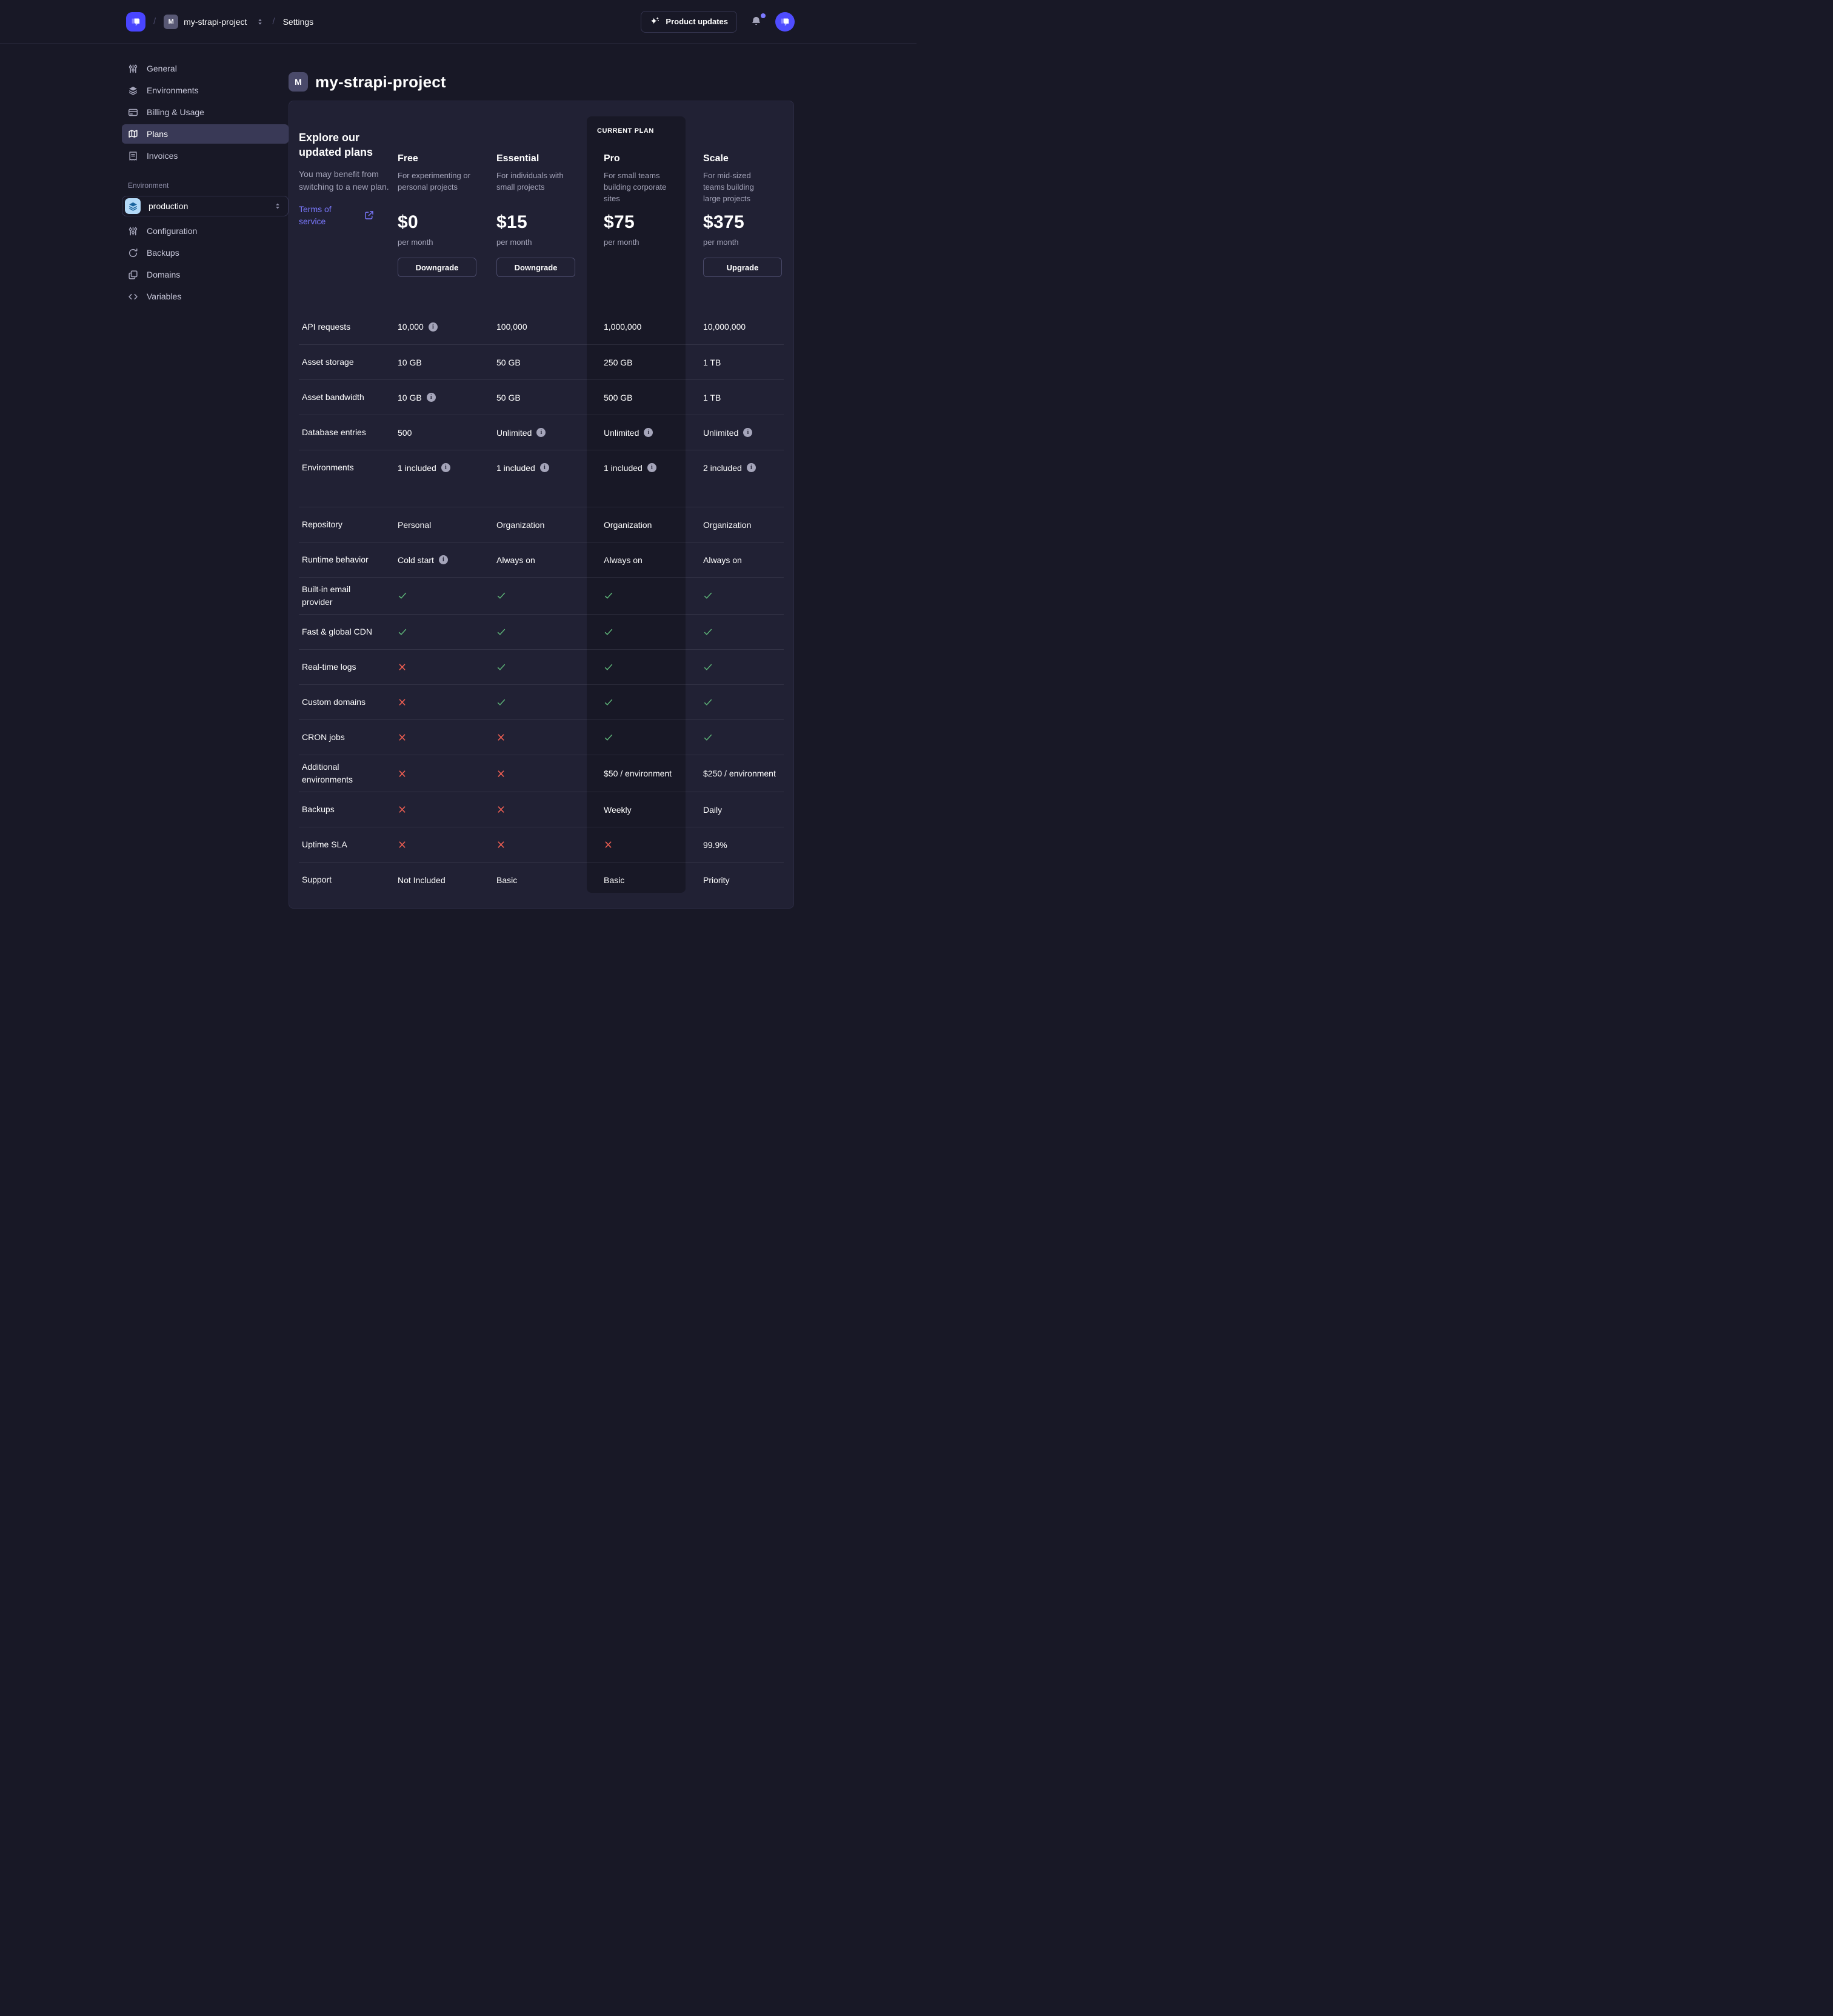 The height and width of the screenshot is (2016, 1833). I want to click on plan-value-cell: $250 / environment, so click(739, 773).